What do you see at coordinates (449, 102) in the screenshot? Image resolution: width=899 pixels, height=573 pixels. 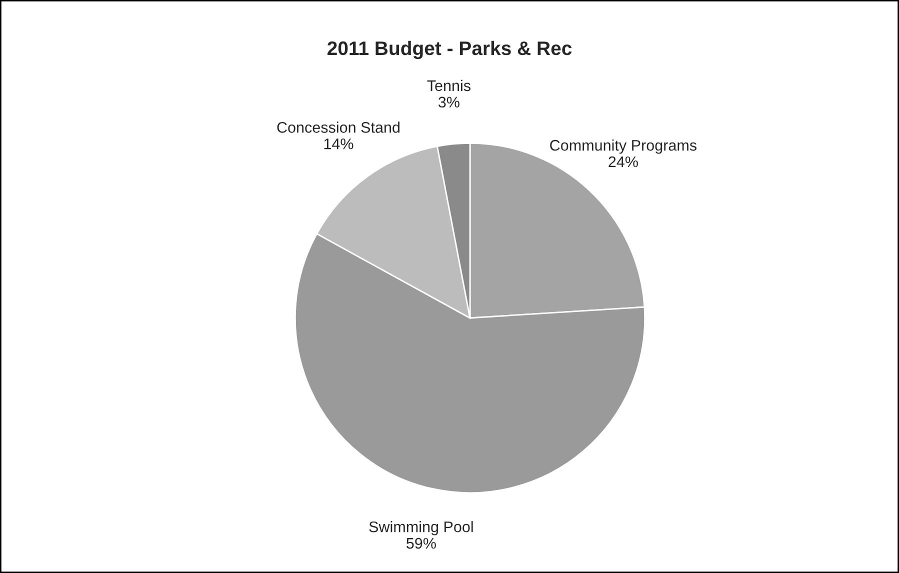 I see `data-label: 3%` at bounding box center [449, 102].